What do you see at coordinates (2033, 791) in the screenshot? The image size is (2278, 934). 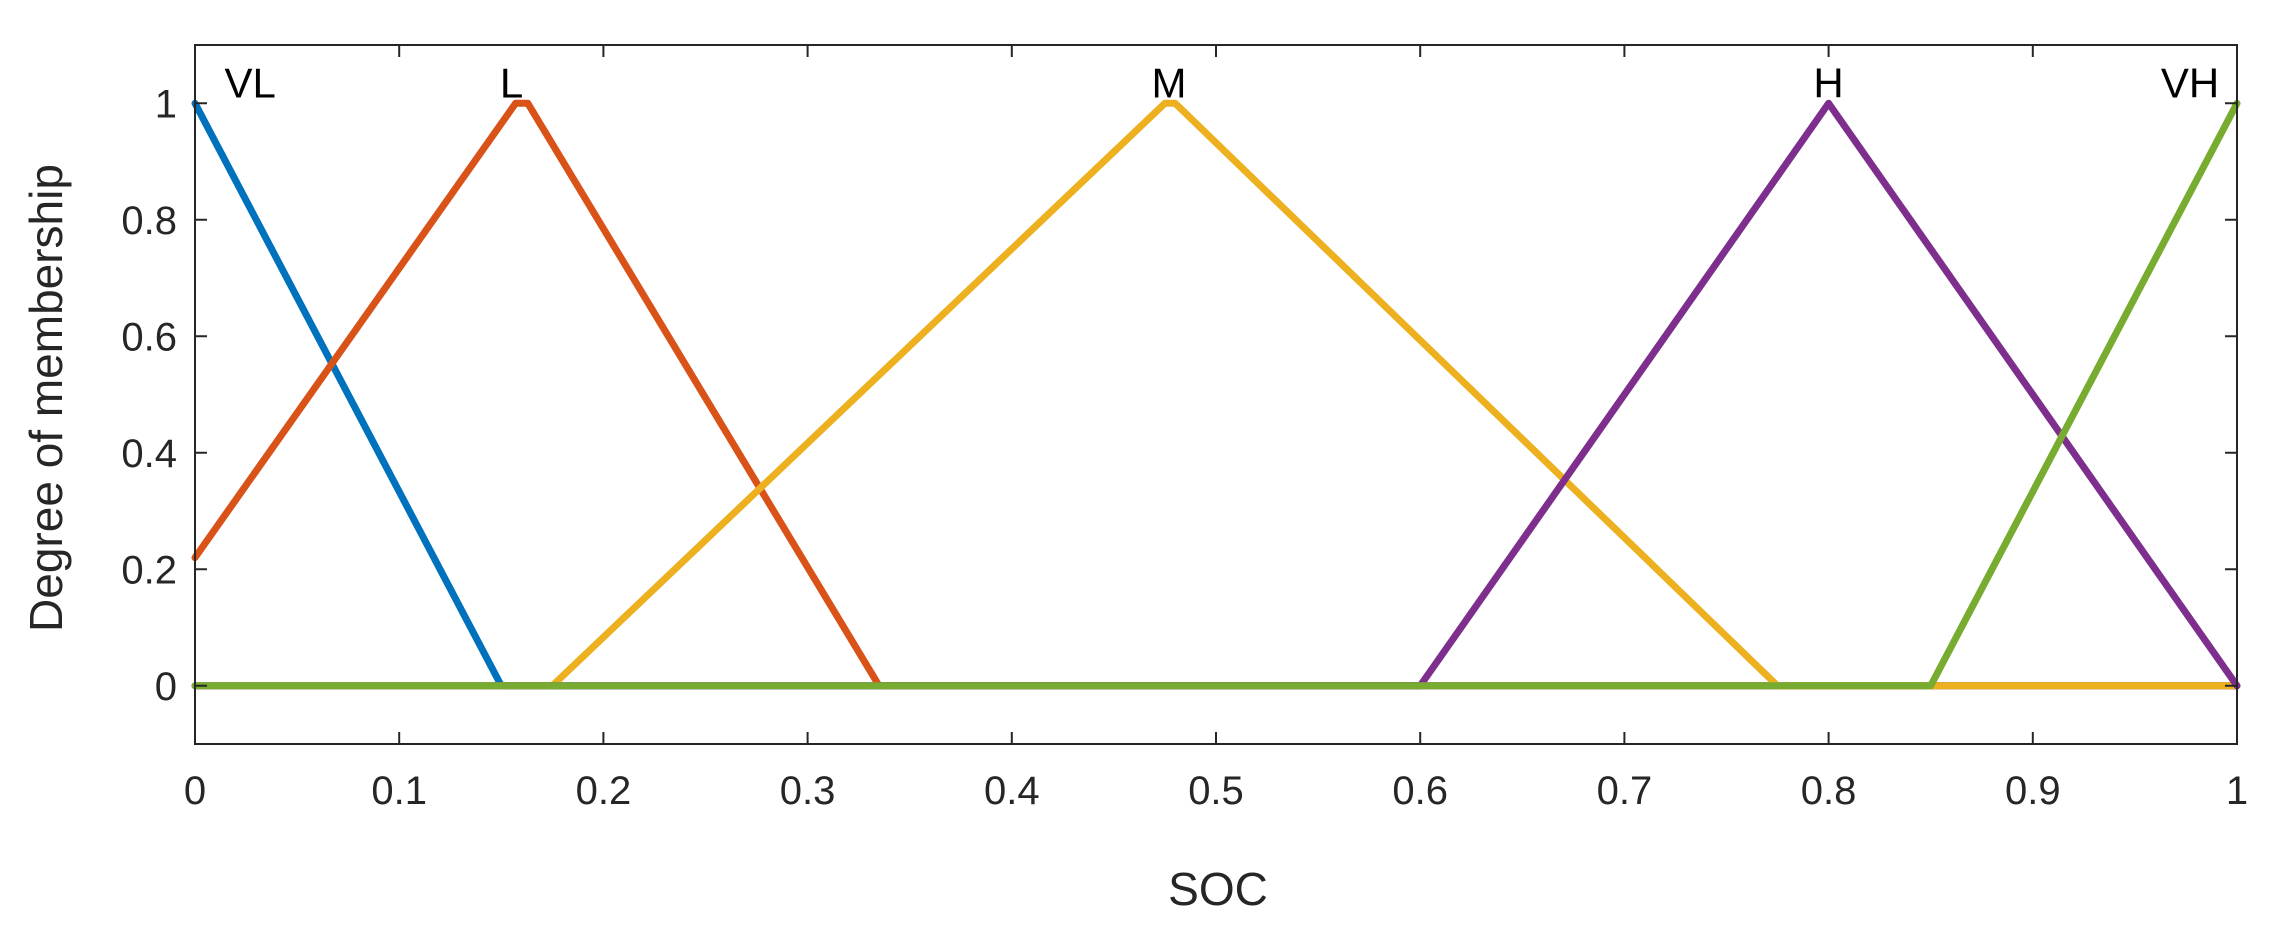 I see `x-tick-label: 0.9` at bounding box center [2033, 791].